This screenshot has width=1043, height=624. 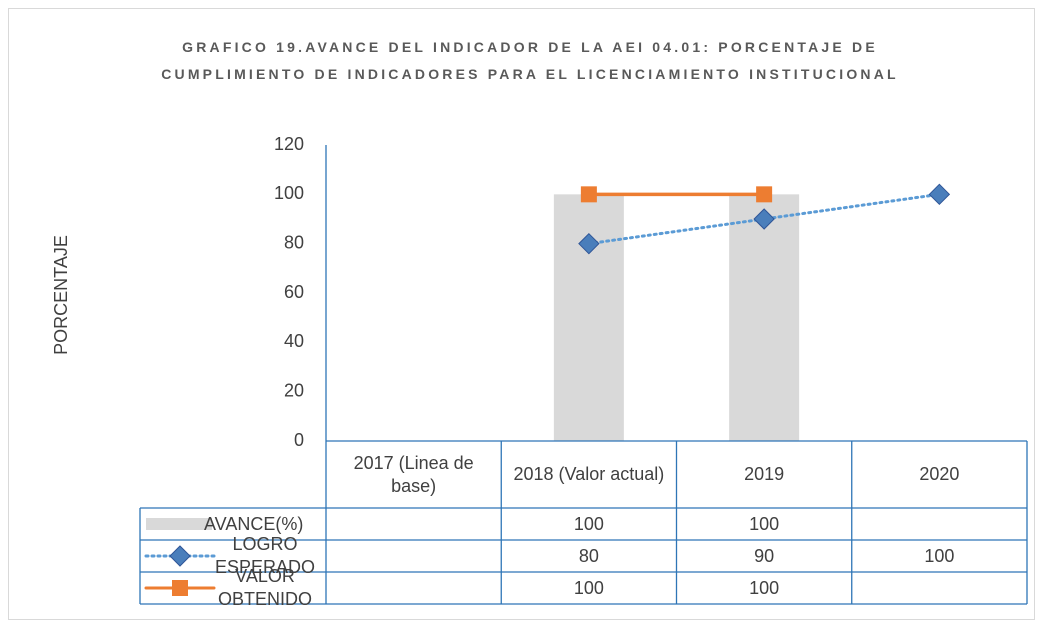 I want to click on y-tick-label: 40, so click(x=294, y=341).